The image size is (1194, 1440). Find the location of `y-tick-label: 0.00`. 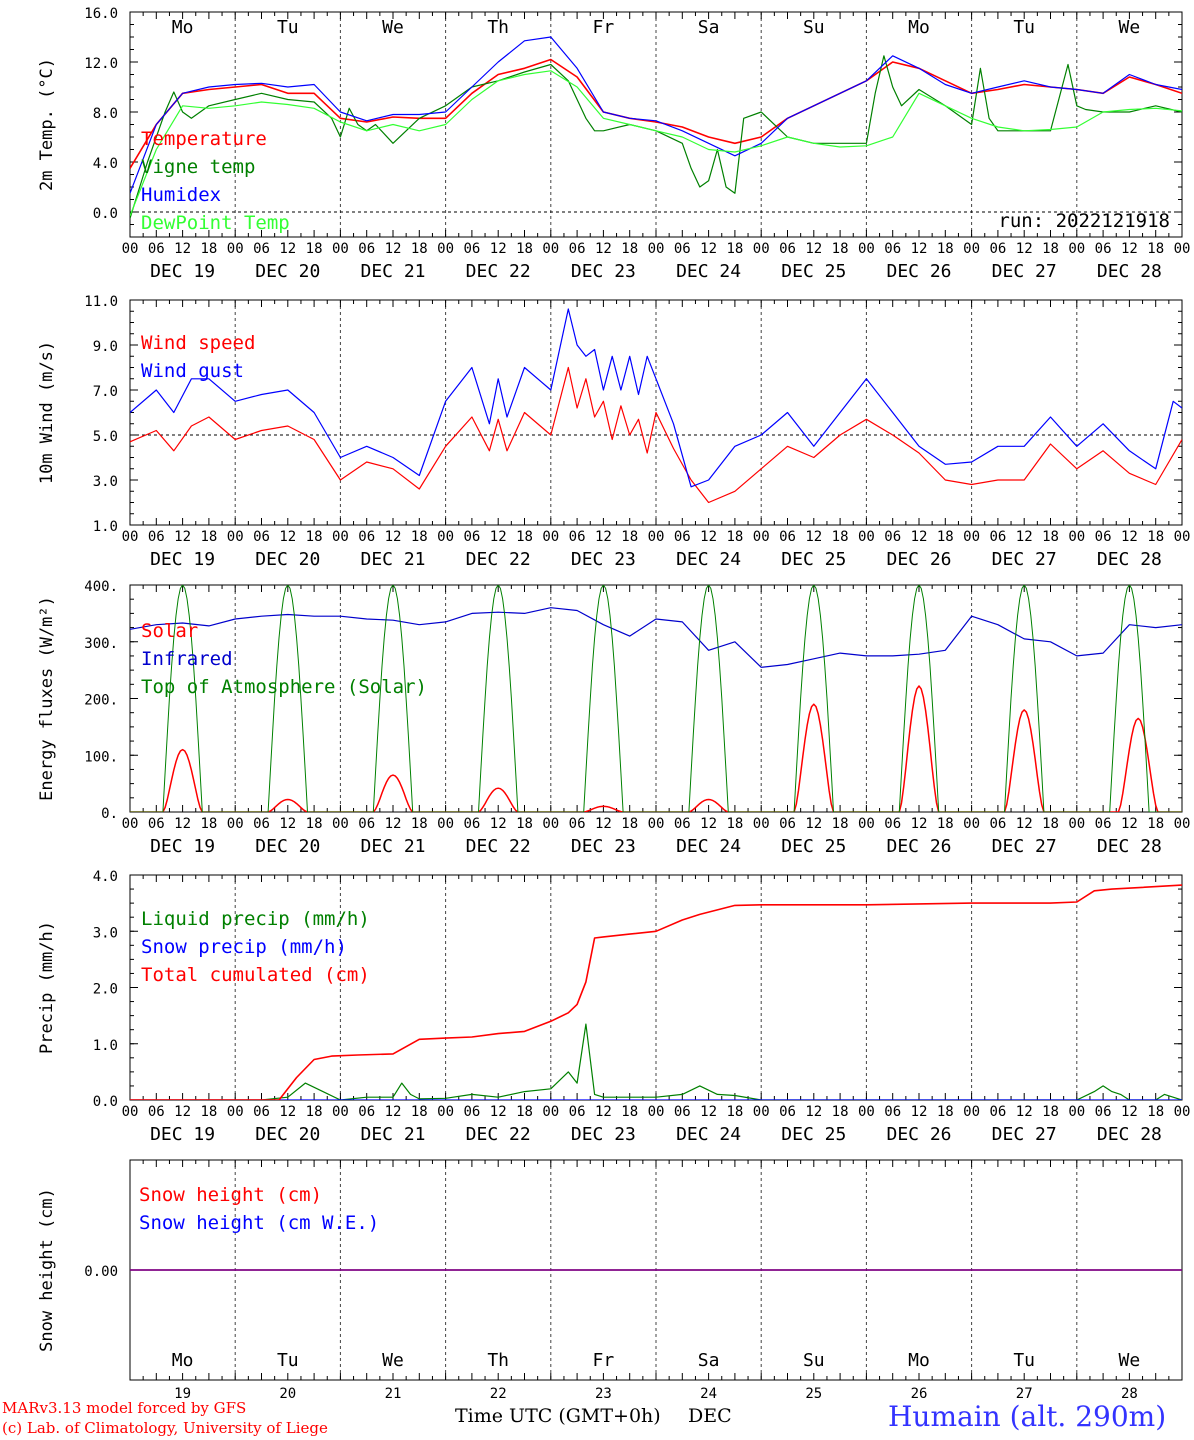

y-tick-label: 0.00 is located at coordinates (101, 1272).